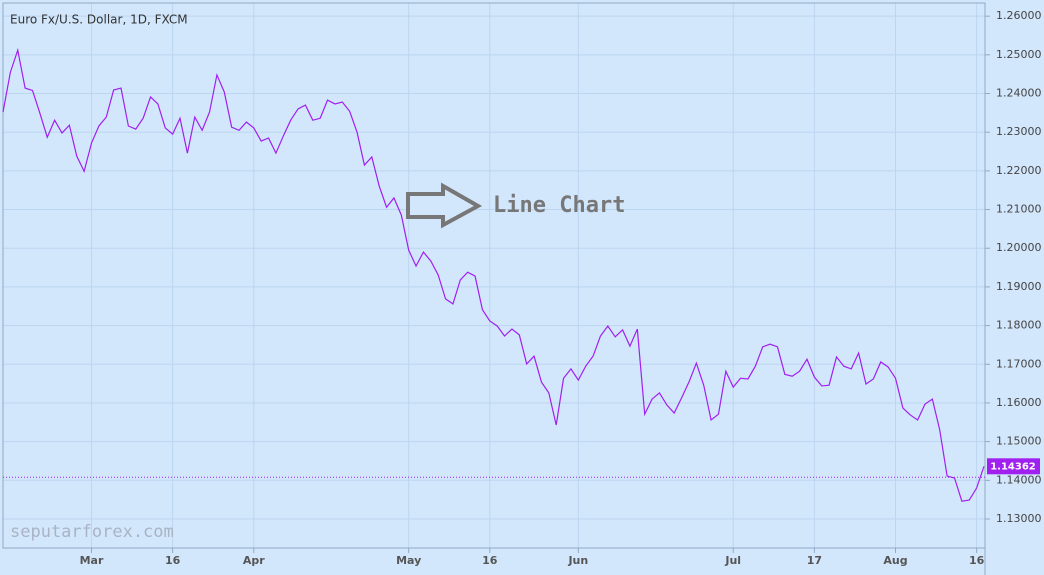 Image resolution: width=1044 pixels, height=575 pixels. What do you see at coordinates (254, 560) in the screenshot?
I see `x-tick-label: Apr` at bounding box center [254, 560].